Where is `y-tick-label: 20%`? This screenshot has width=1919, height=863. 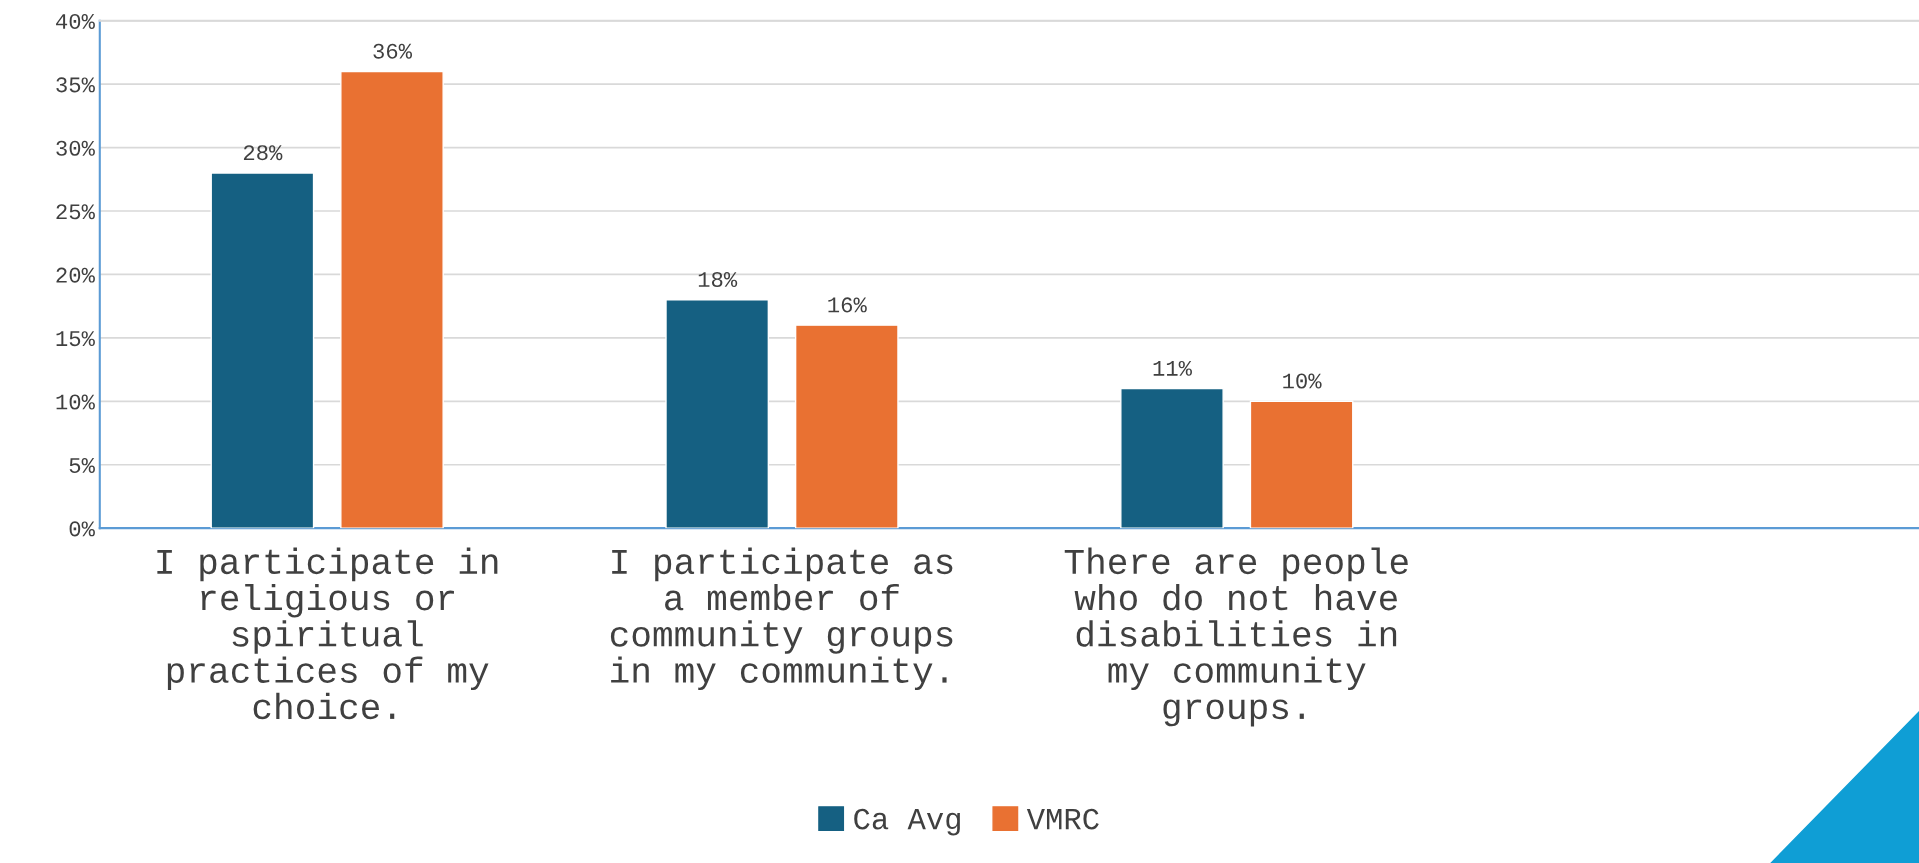 y-tick-label: 20% is located at coordinates (75, 275).